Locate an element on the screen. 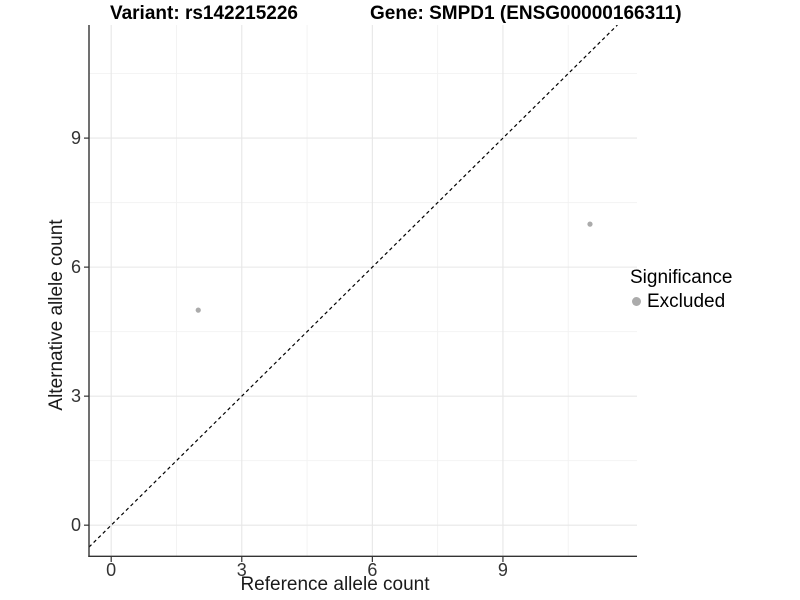 The image size is (800, 600). y-axis-title: Alternative allele count is located at coordinates (56, 315).